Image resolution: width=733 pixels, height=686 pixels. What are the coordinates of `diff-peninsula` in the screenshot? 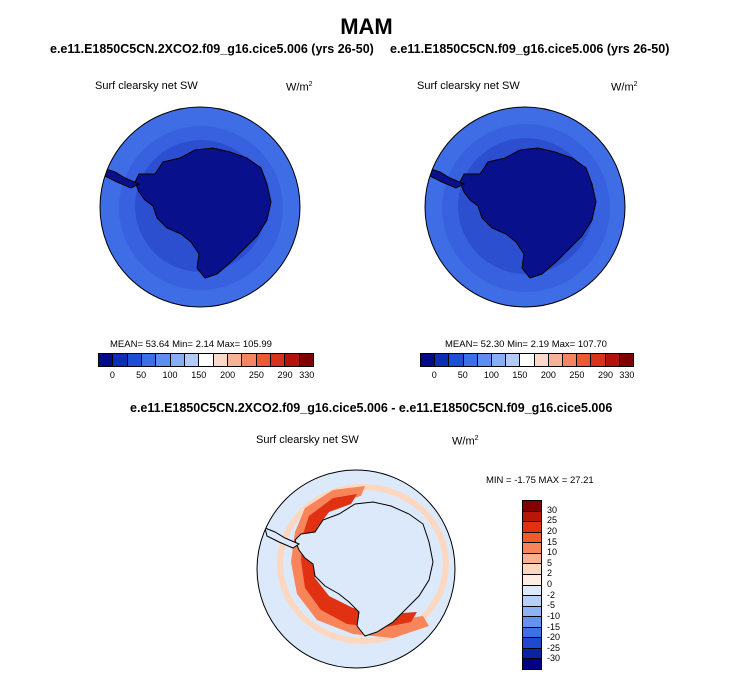 It's located at (282, 538).